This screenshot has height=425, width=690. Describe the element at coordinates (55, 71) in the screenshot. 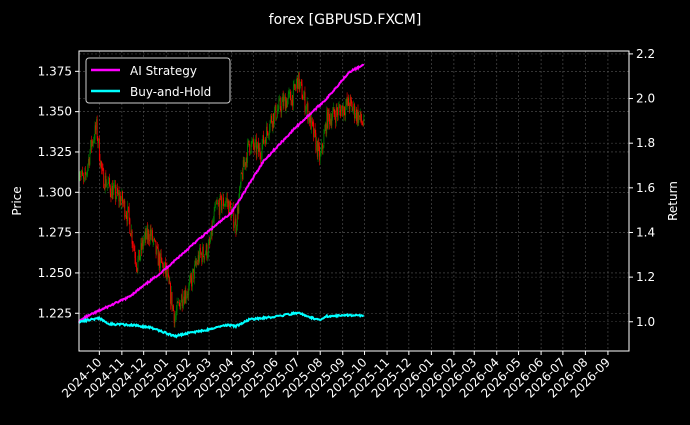

I see `left-tick-label: 1.375` at that location.